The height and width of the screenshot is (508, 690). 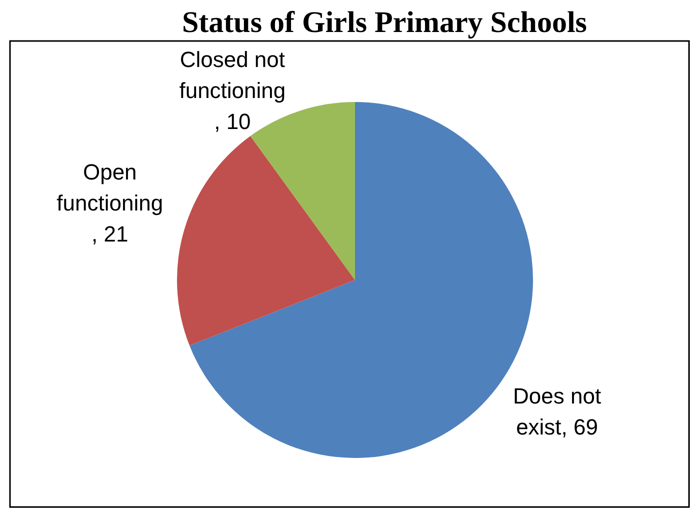 What do you see at coordinates (232, 75) in the screenshot?
I see `slice-label: Closed not functioning` at bounding box center [232, 75].